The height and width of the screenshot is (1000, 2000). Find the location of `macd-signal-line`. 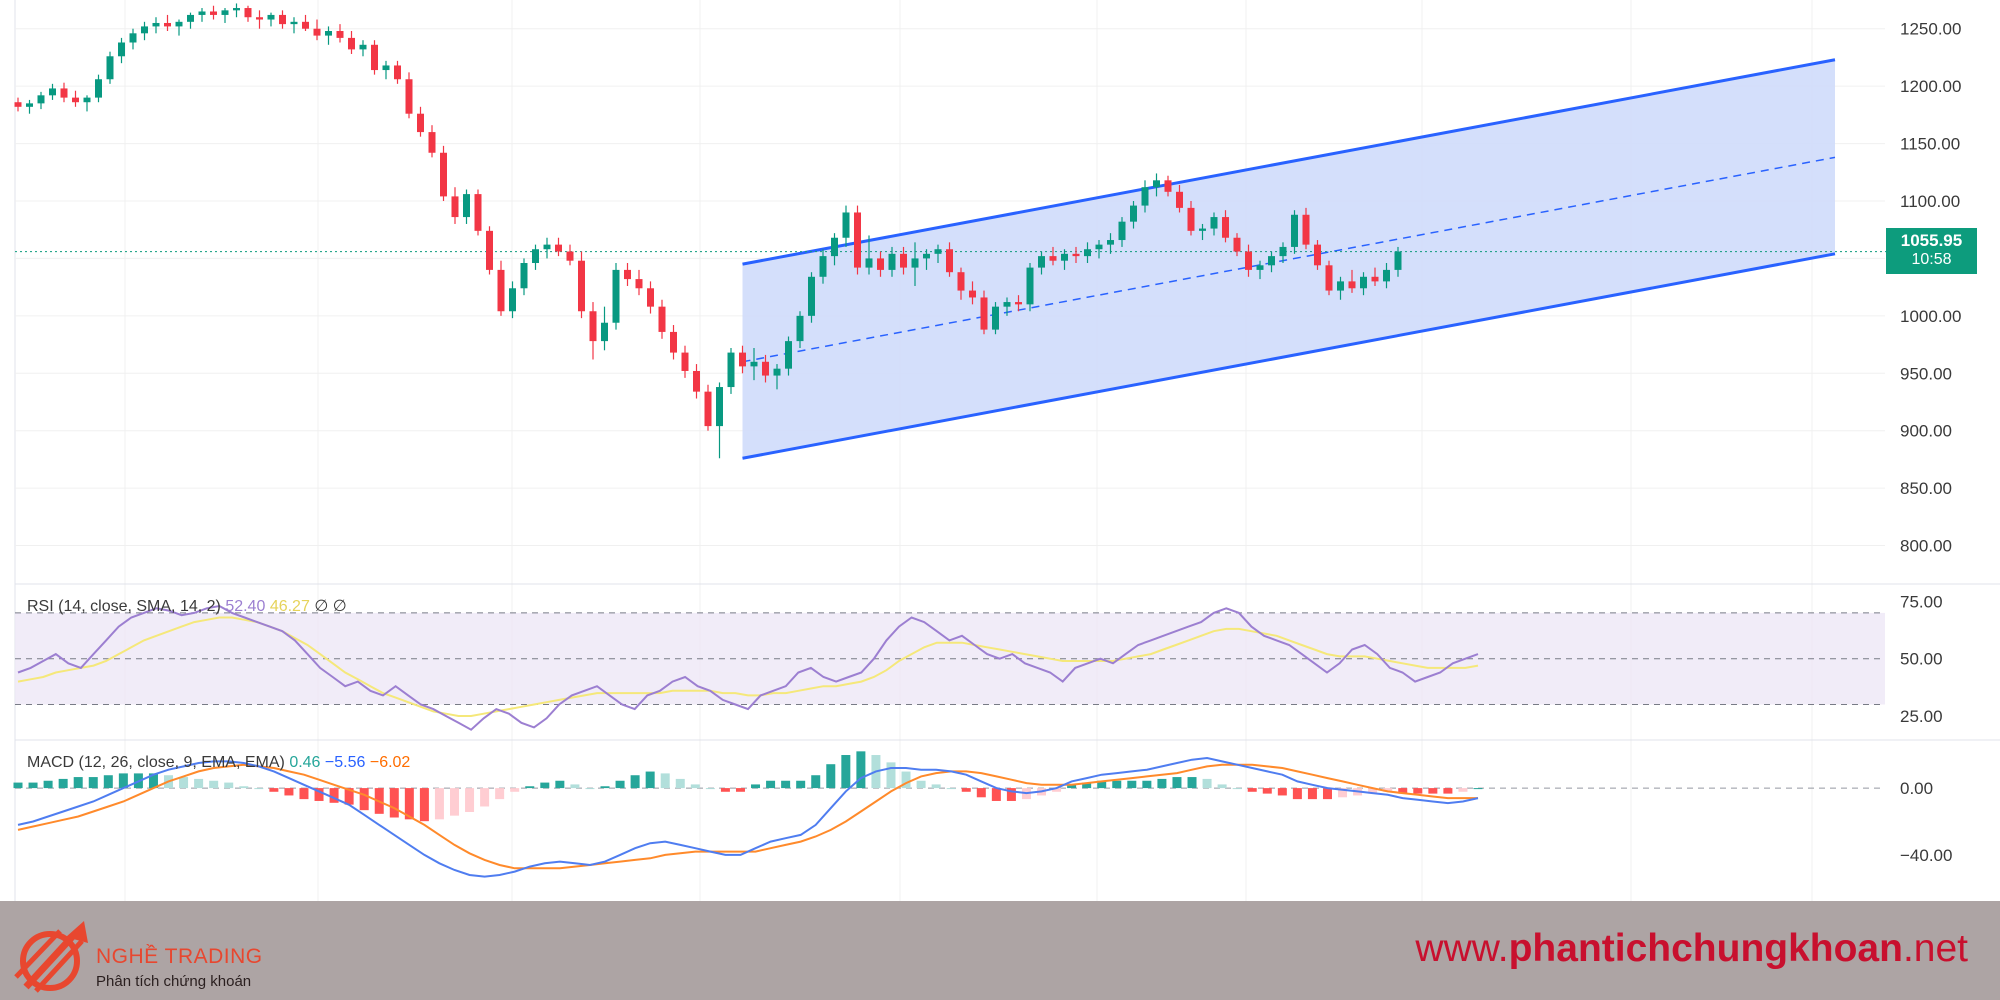

macd-signal-line is located at coordinates (747, 816).